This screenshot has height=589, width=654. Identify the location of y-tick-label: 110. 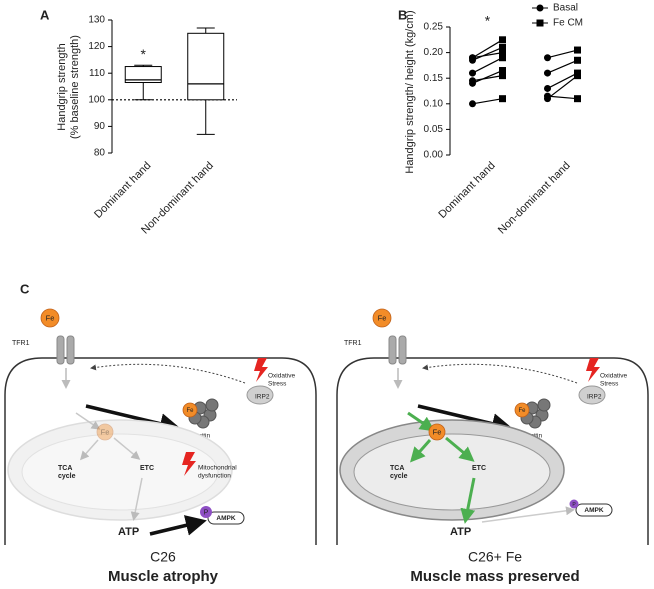
(97, 73).